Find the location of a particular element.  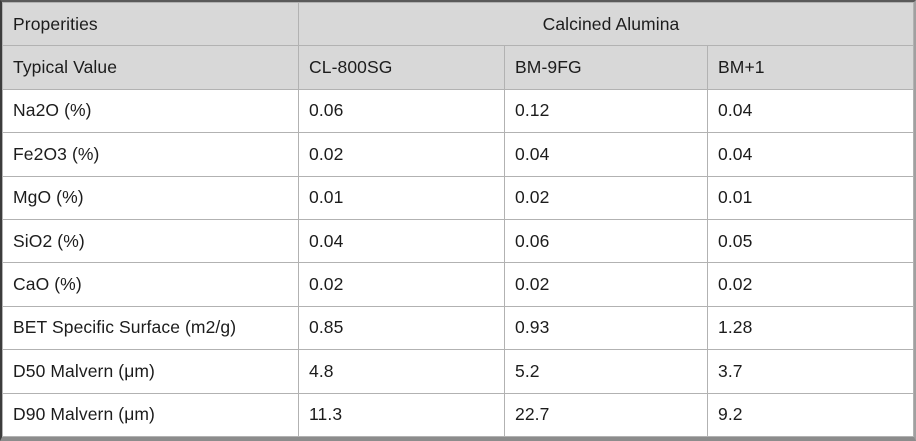

table-header-row-1: Properities Calcined Alumina is located at coordinates (458, 24).